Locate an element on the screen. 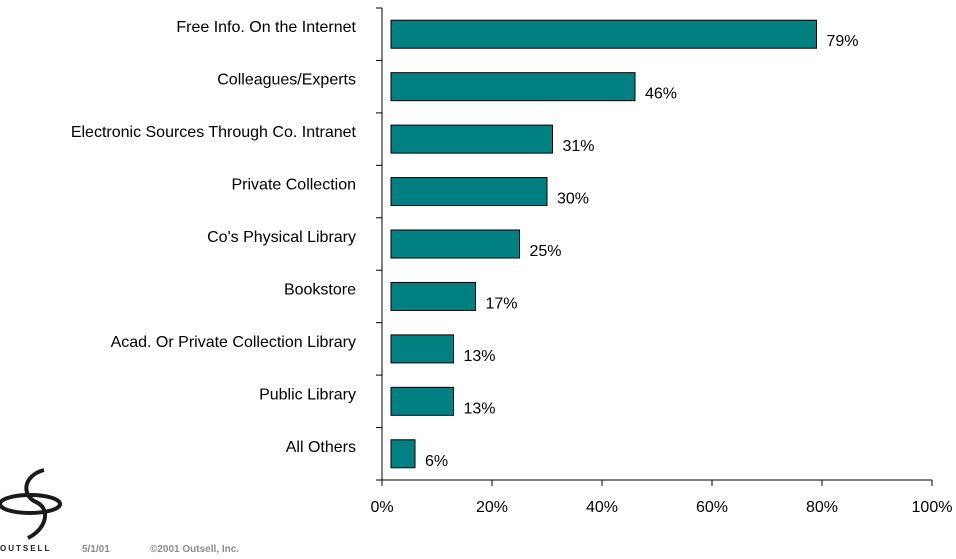 The height and width of the screenshot is (559, 956). footer-copyright: ©2001 Outsell, Inc. is located at coordinates (195, 549).